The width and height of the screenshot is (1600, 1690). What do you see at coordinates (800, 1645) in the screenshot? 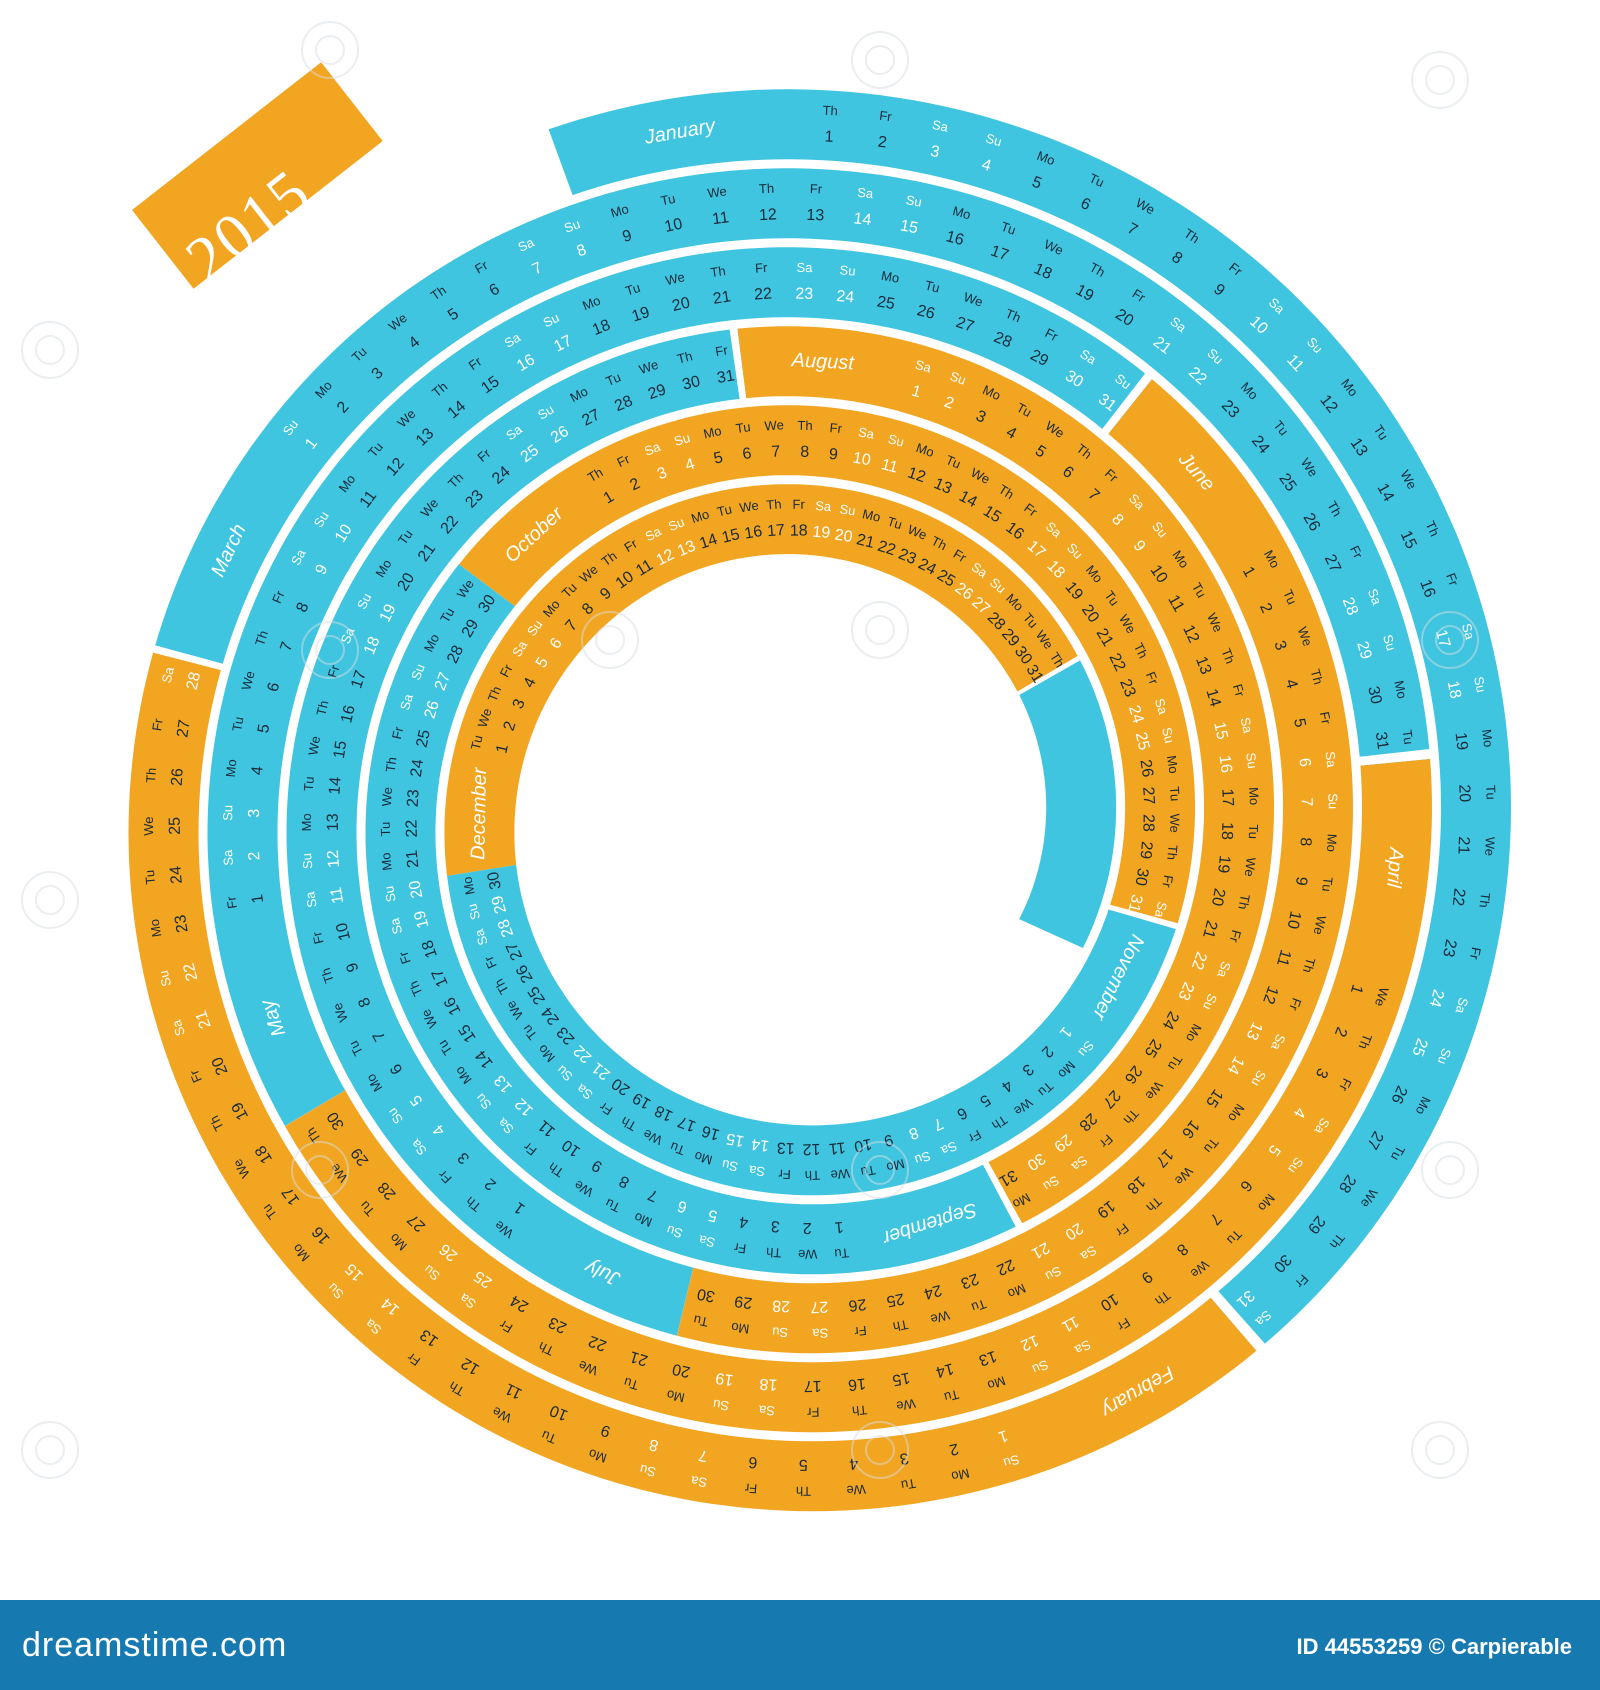
I see `footer-bar: dreamstime.com ID 44553259 © Carpierable` at bounding box center [800, 1645].